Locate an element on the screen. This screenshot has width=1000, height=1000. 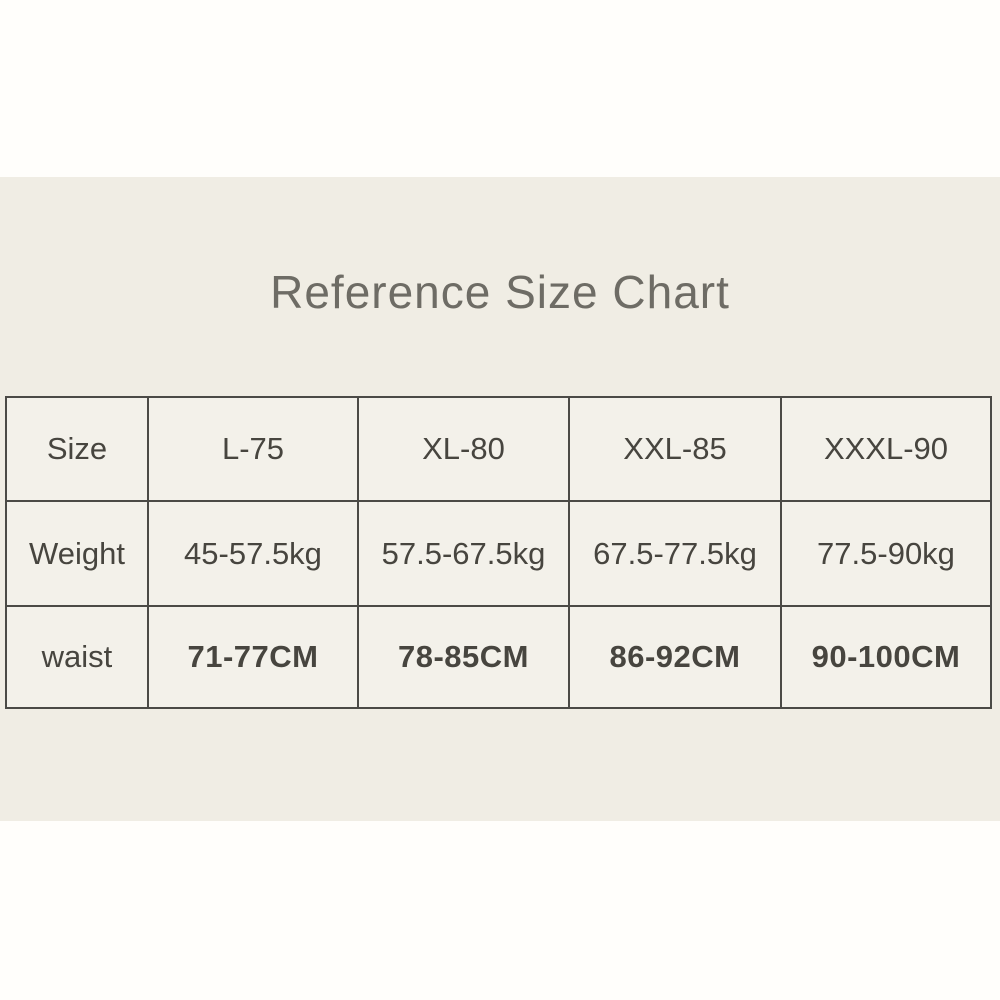
weight-value-xxl: 67.5-77.5kg is located at coordinates (675, 553).